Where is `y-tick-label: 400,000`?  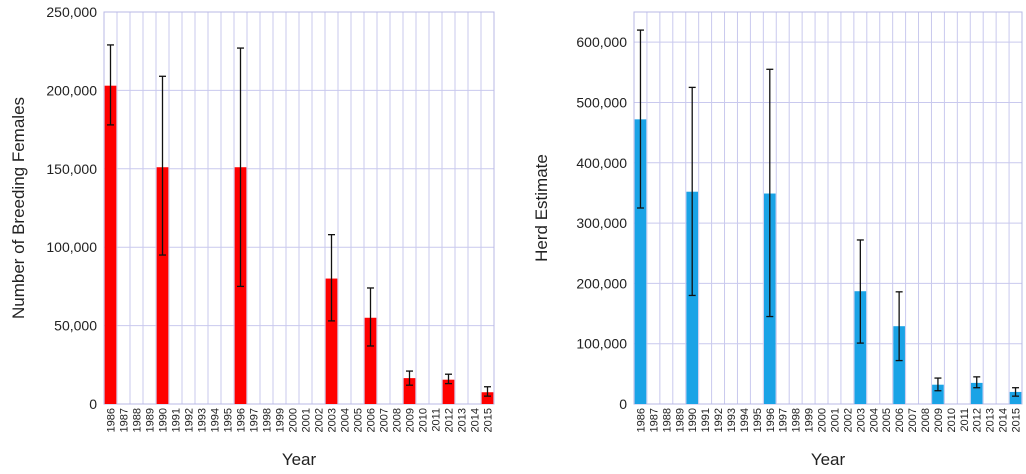 y-tick-label: 400,000 is located at coordinates (601, 163).